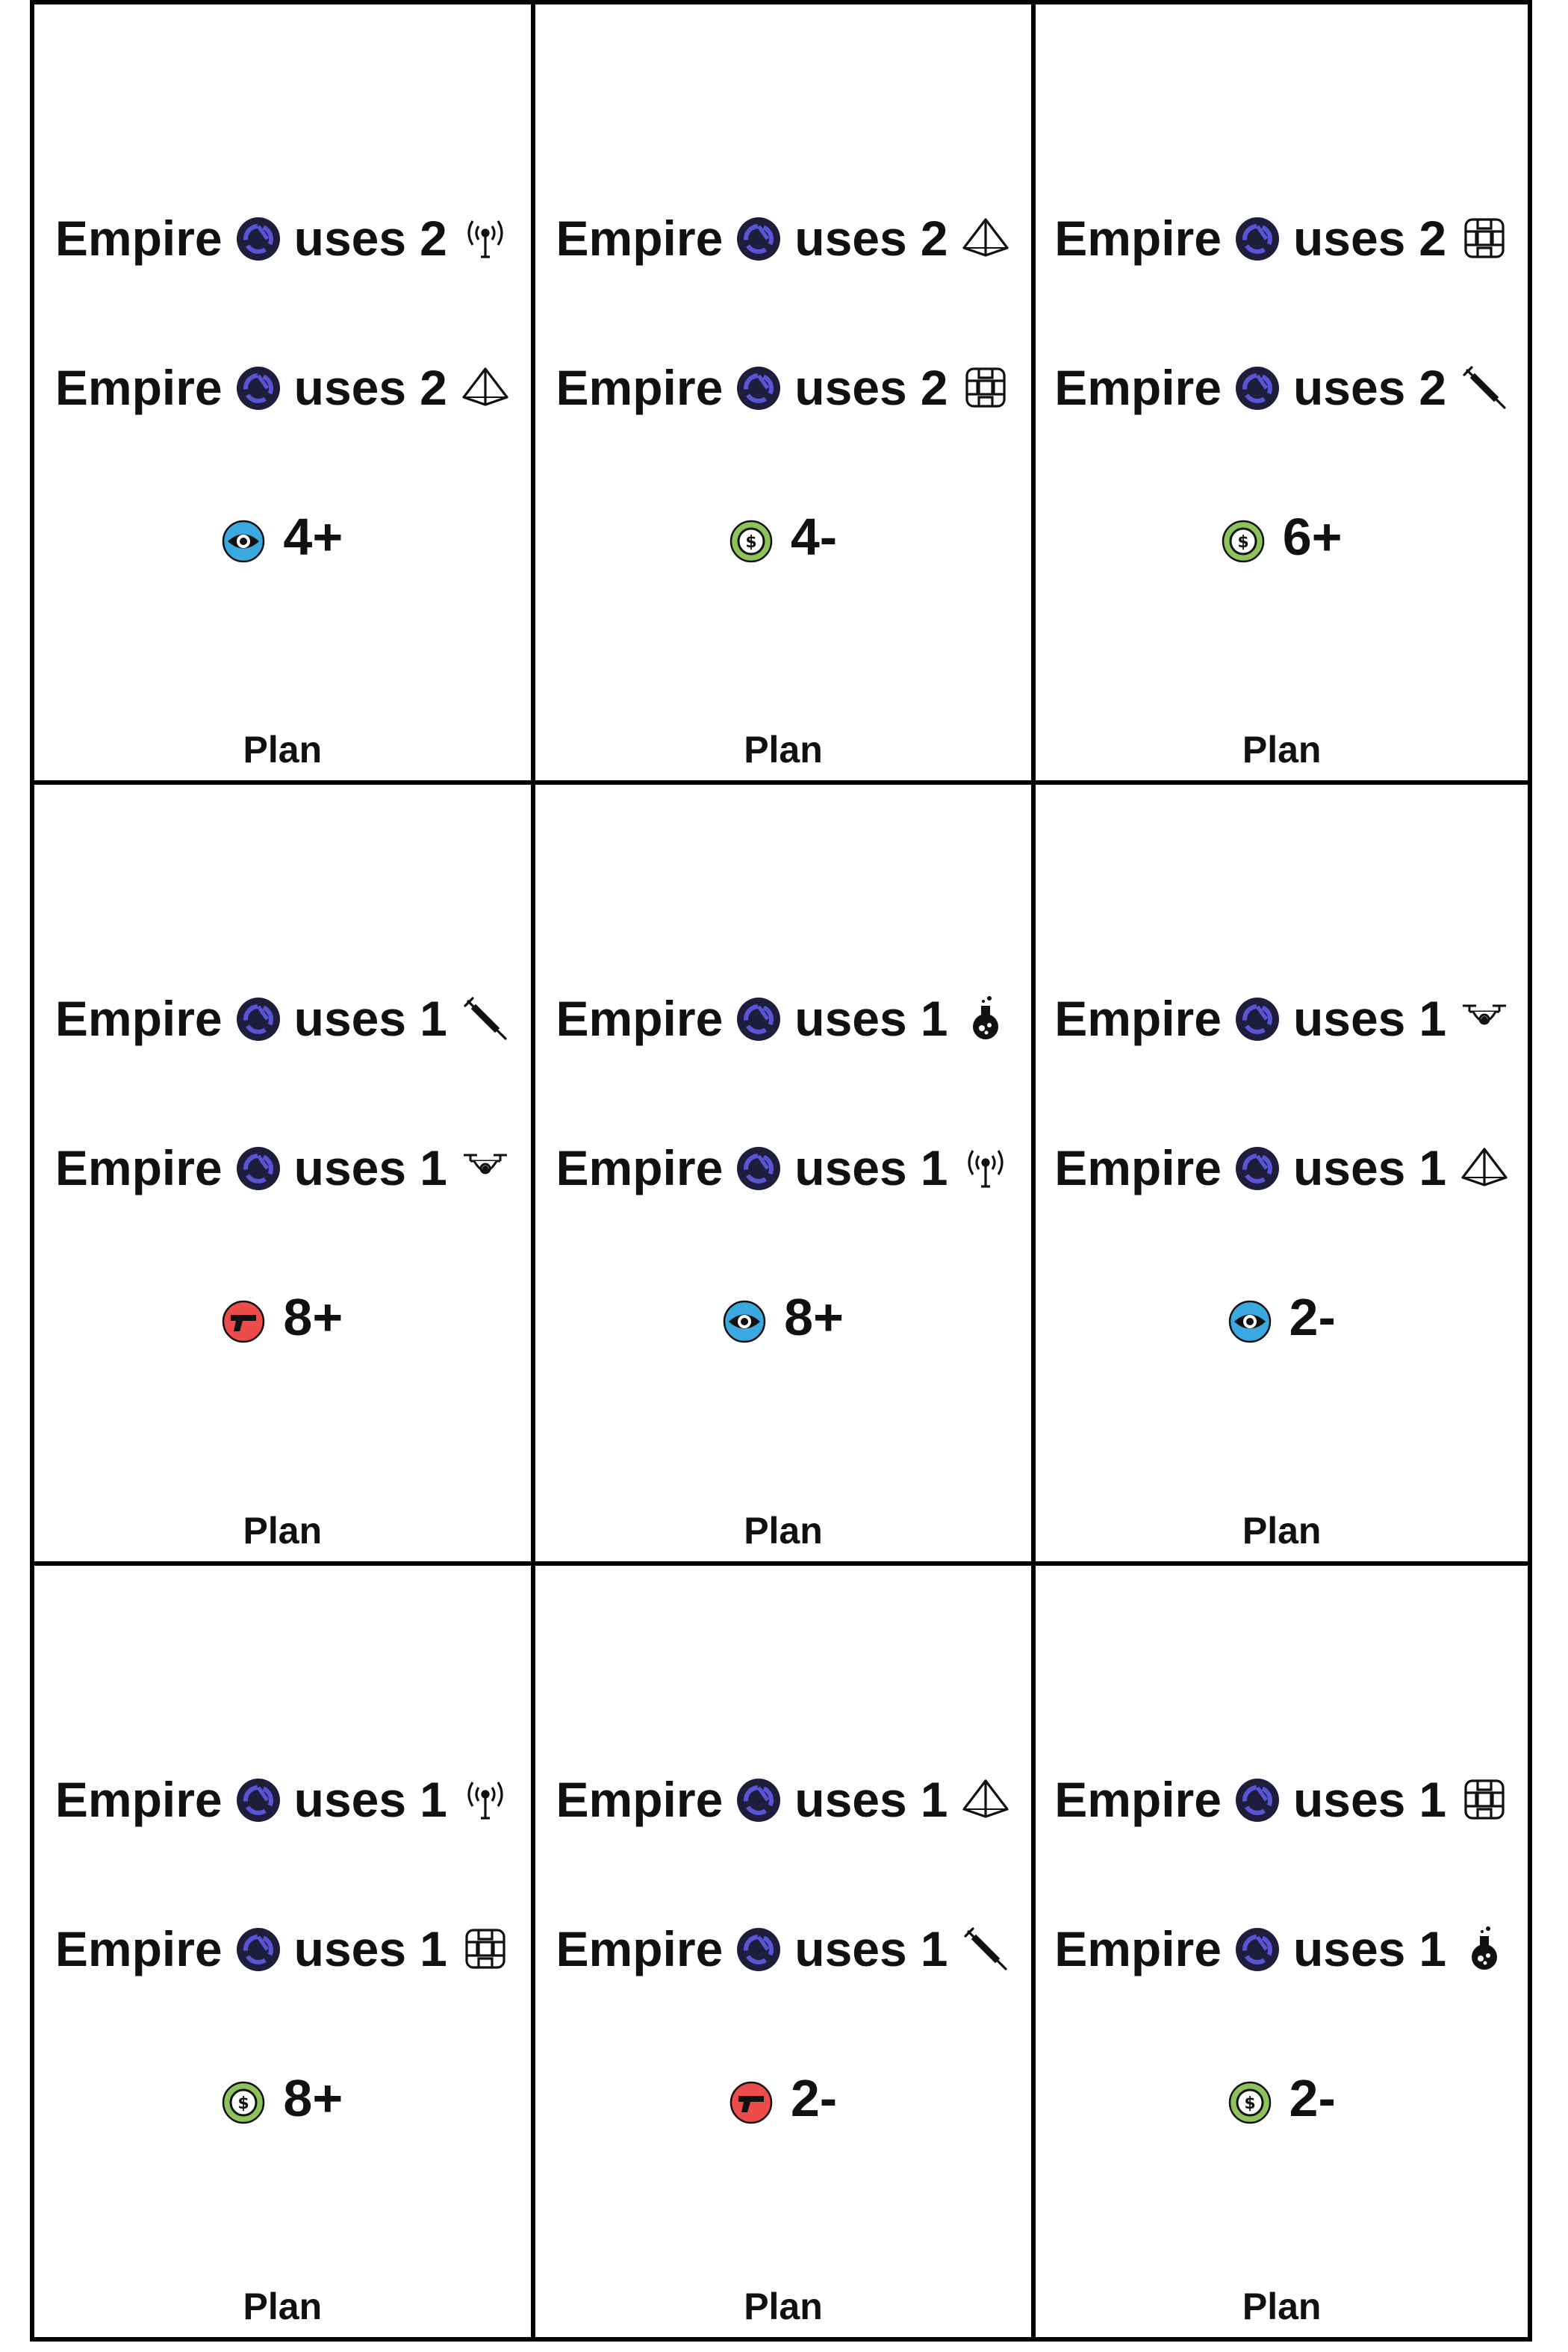 This screenshot has width=1568, height=2352. I want to click on plan-card: Empire uses 2 Empire uses 2 $4- Plan, so click(783, 392).